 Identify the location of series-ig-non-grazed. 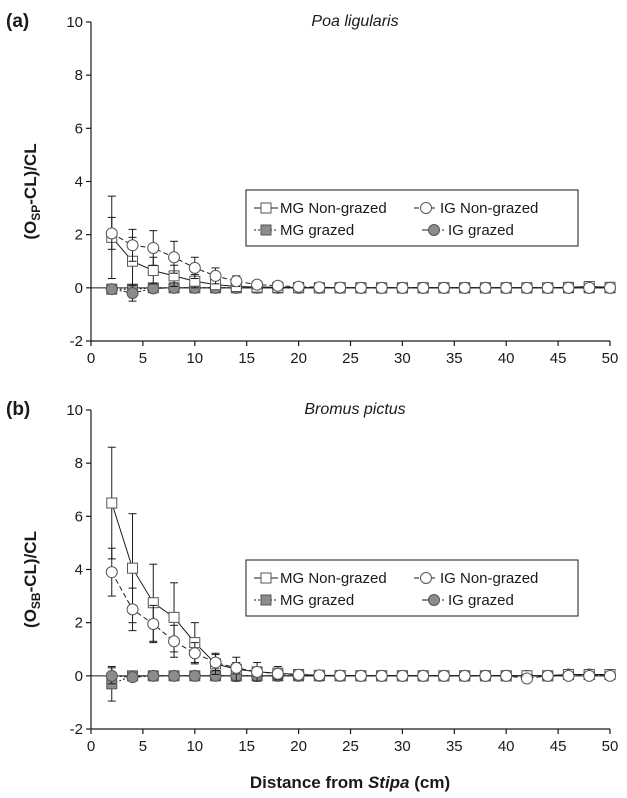
(360, 616).